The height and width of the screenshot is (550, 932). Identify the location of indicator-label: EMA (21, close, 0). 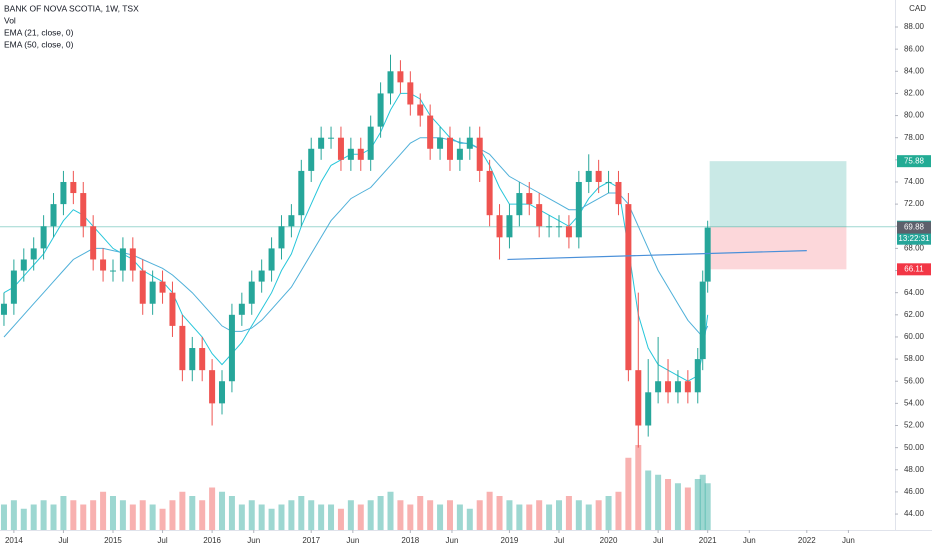
(39, 32).